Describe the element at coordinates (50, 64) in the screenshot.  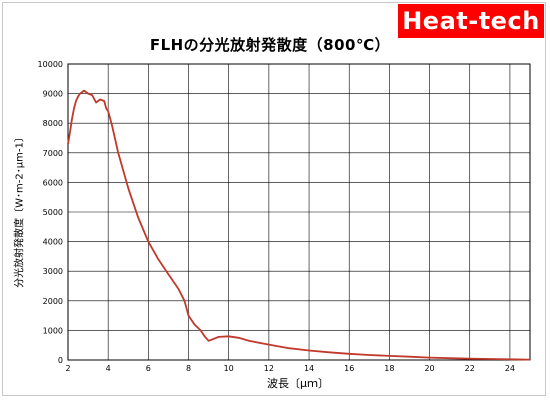
I see `y-tick-label: 10000` at that location.